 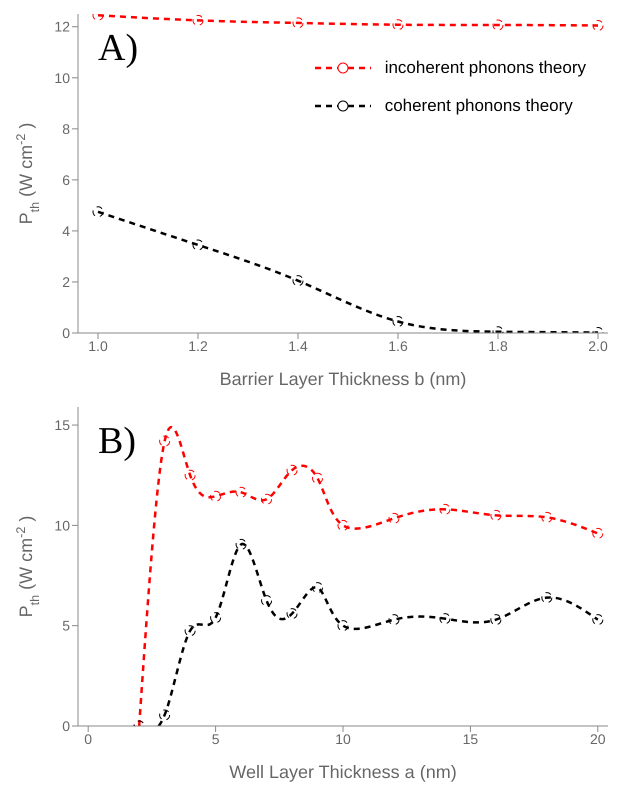 I want to click on y-tick-label: 15, so click(x=62, y=425).